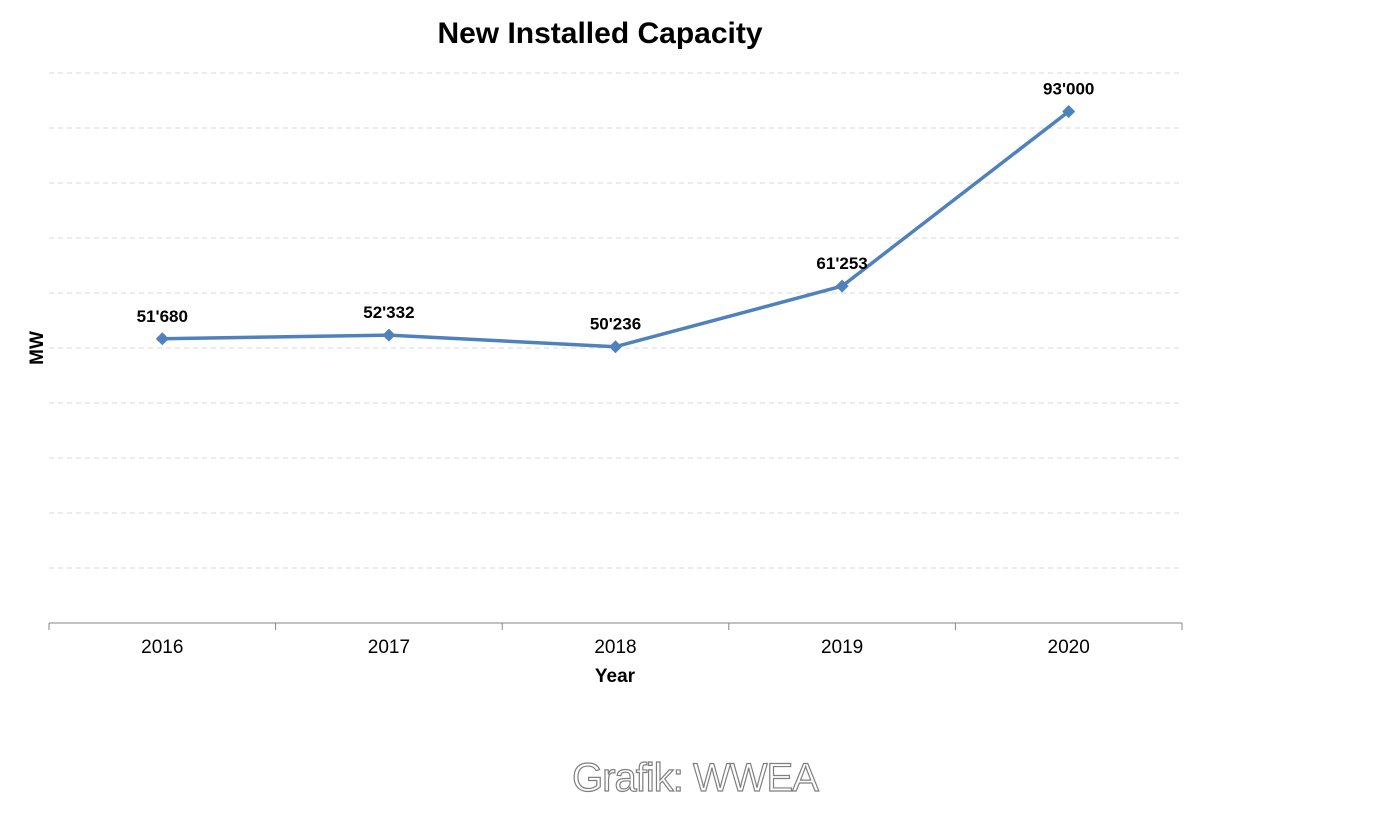 Image resolution: width=1375 pixels, height=813 pixels. I want to click on x-axis: 2016 2017 2018 2019 2020, so click(615, 640).